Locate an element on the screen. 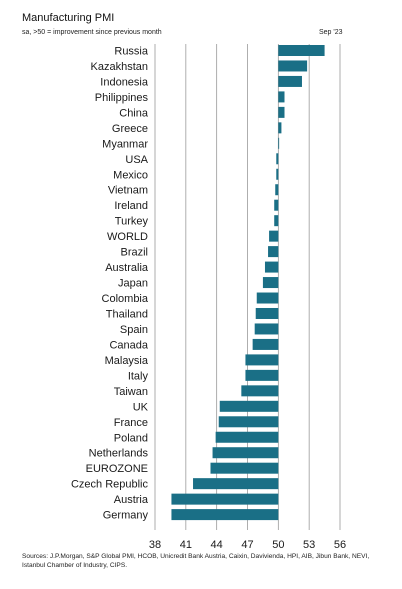  chart-date-label: Sep '23 is located at coordinates (331, 32).